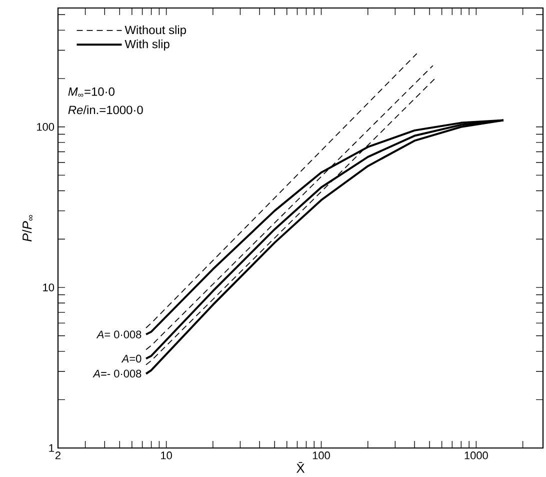 The width and height of the screenshot is (546, 477). I want to click on annotation: Re/in.=1000·0, so click(105, 109).